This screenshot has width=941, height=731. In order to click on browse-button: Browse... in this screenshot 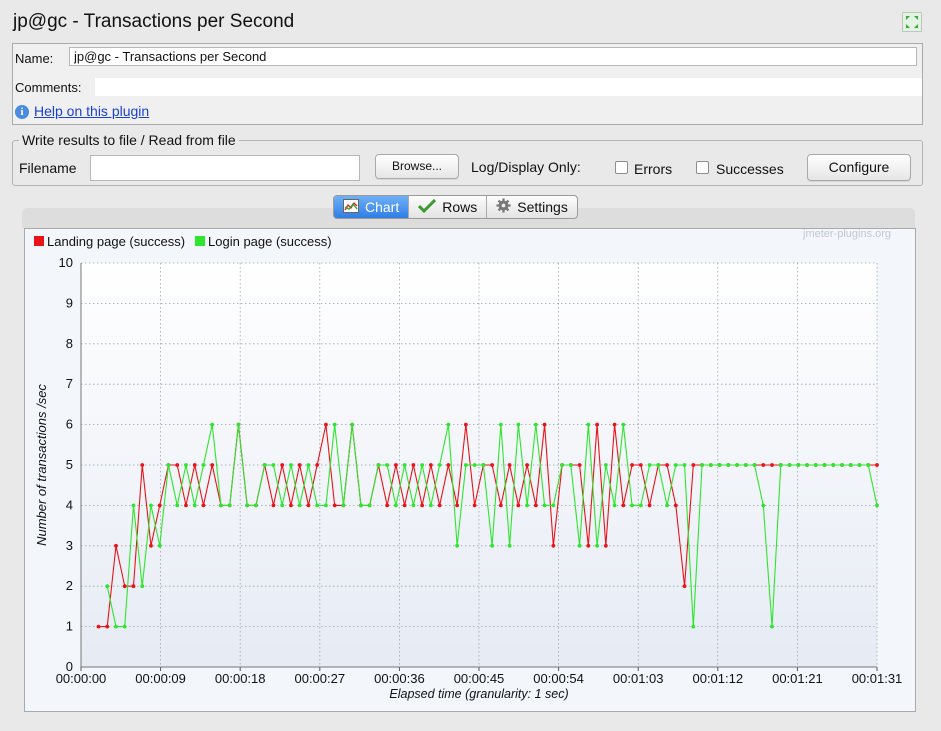, I will do `click(417, 166)`.